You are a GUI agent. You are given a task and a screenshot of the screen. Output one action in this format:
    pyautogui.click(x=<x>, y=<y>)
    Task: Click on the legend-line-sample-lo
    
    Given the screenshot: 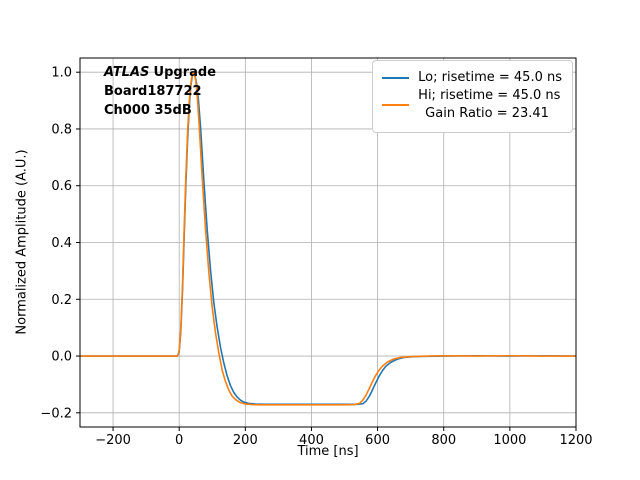 What is the action you would take?
    pyautogui.click(x=396, y=77)
    